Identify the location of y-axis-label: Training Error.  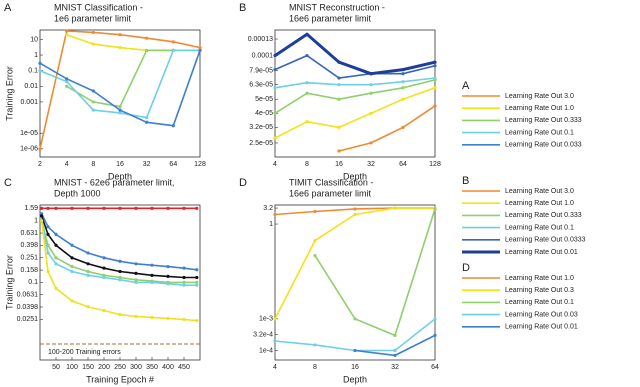
(9, 93).